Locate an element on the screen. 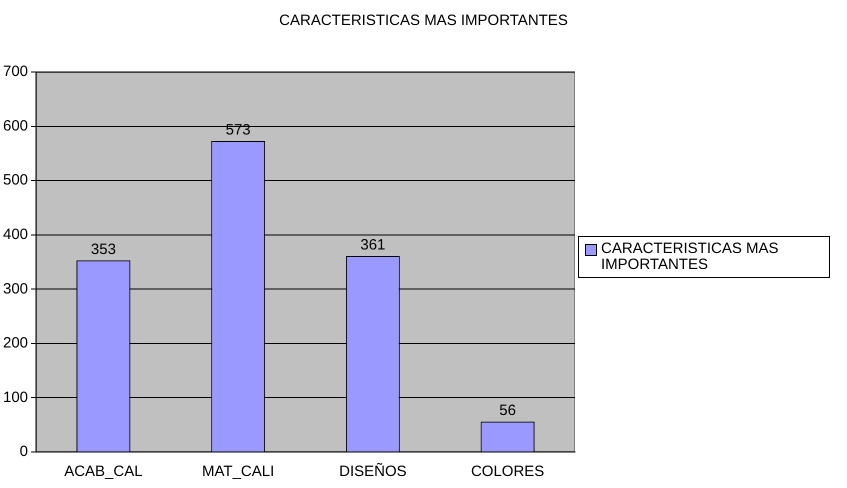  x-tick-label: ACAB_CAL is located at coordinates (103, 471).